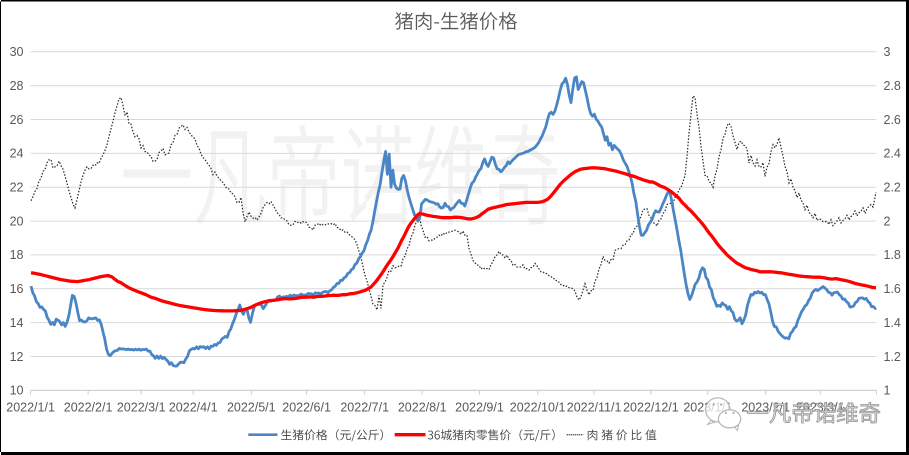 The image size is (909, 455). What do you see at coordinates (17, 357) in the screenshot?
I see `svg-text: 12` at bounding box center [17, 357].